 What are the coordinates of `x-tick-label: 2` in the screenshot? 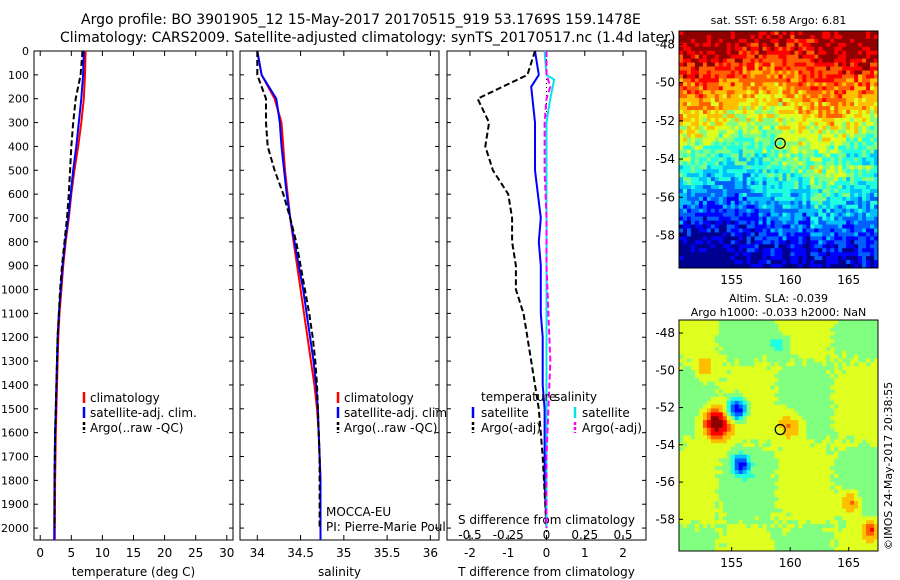 It's located at (623, 553).